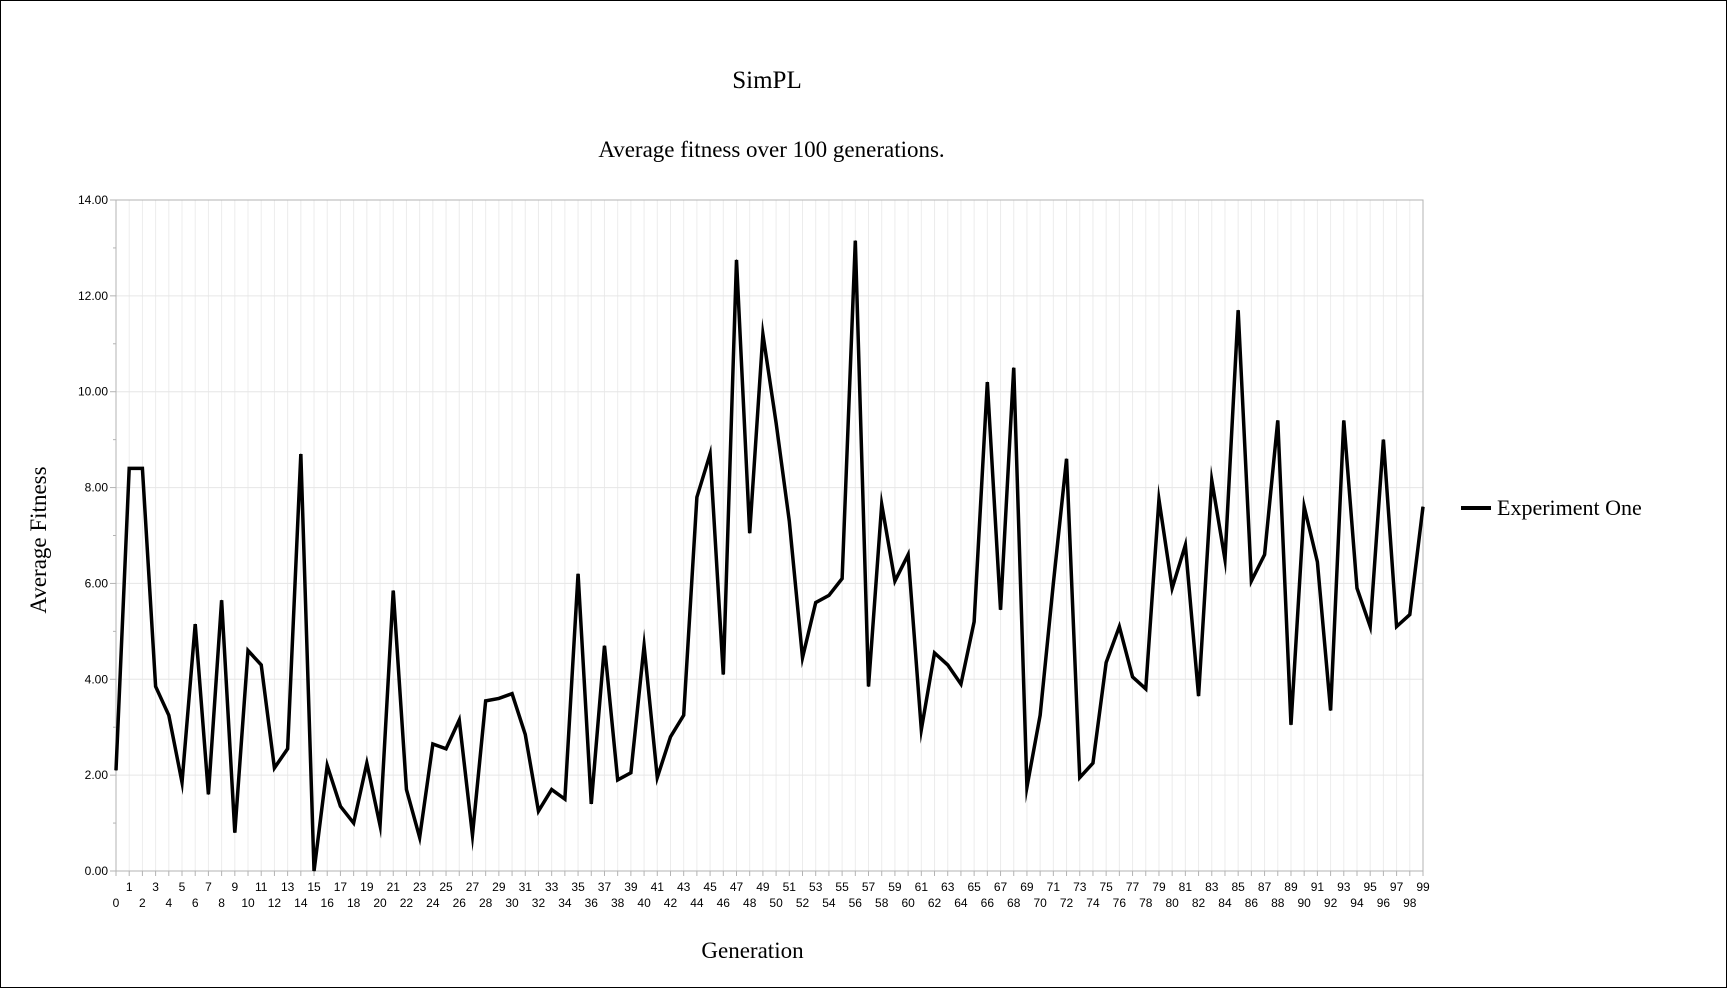  I want to click on x-tick-label: 35, so click(578, 887).